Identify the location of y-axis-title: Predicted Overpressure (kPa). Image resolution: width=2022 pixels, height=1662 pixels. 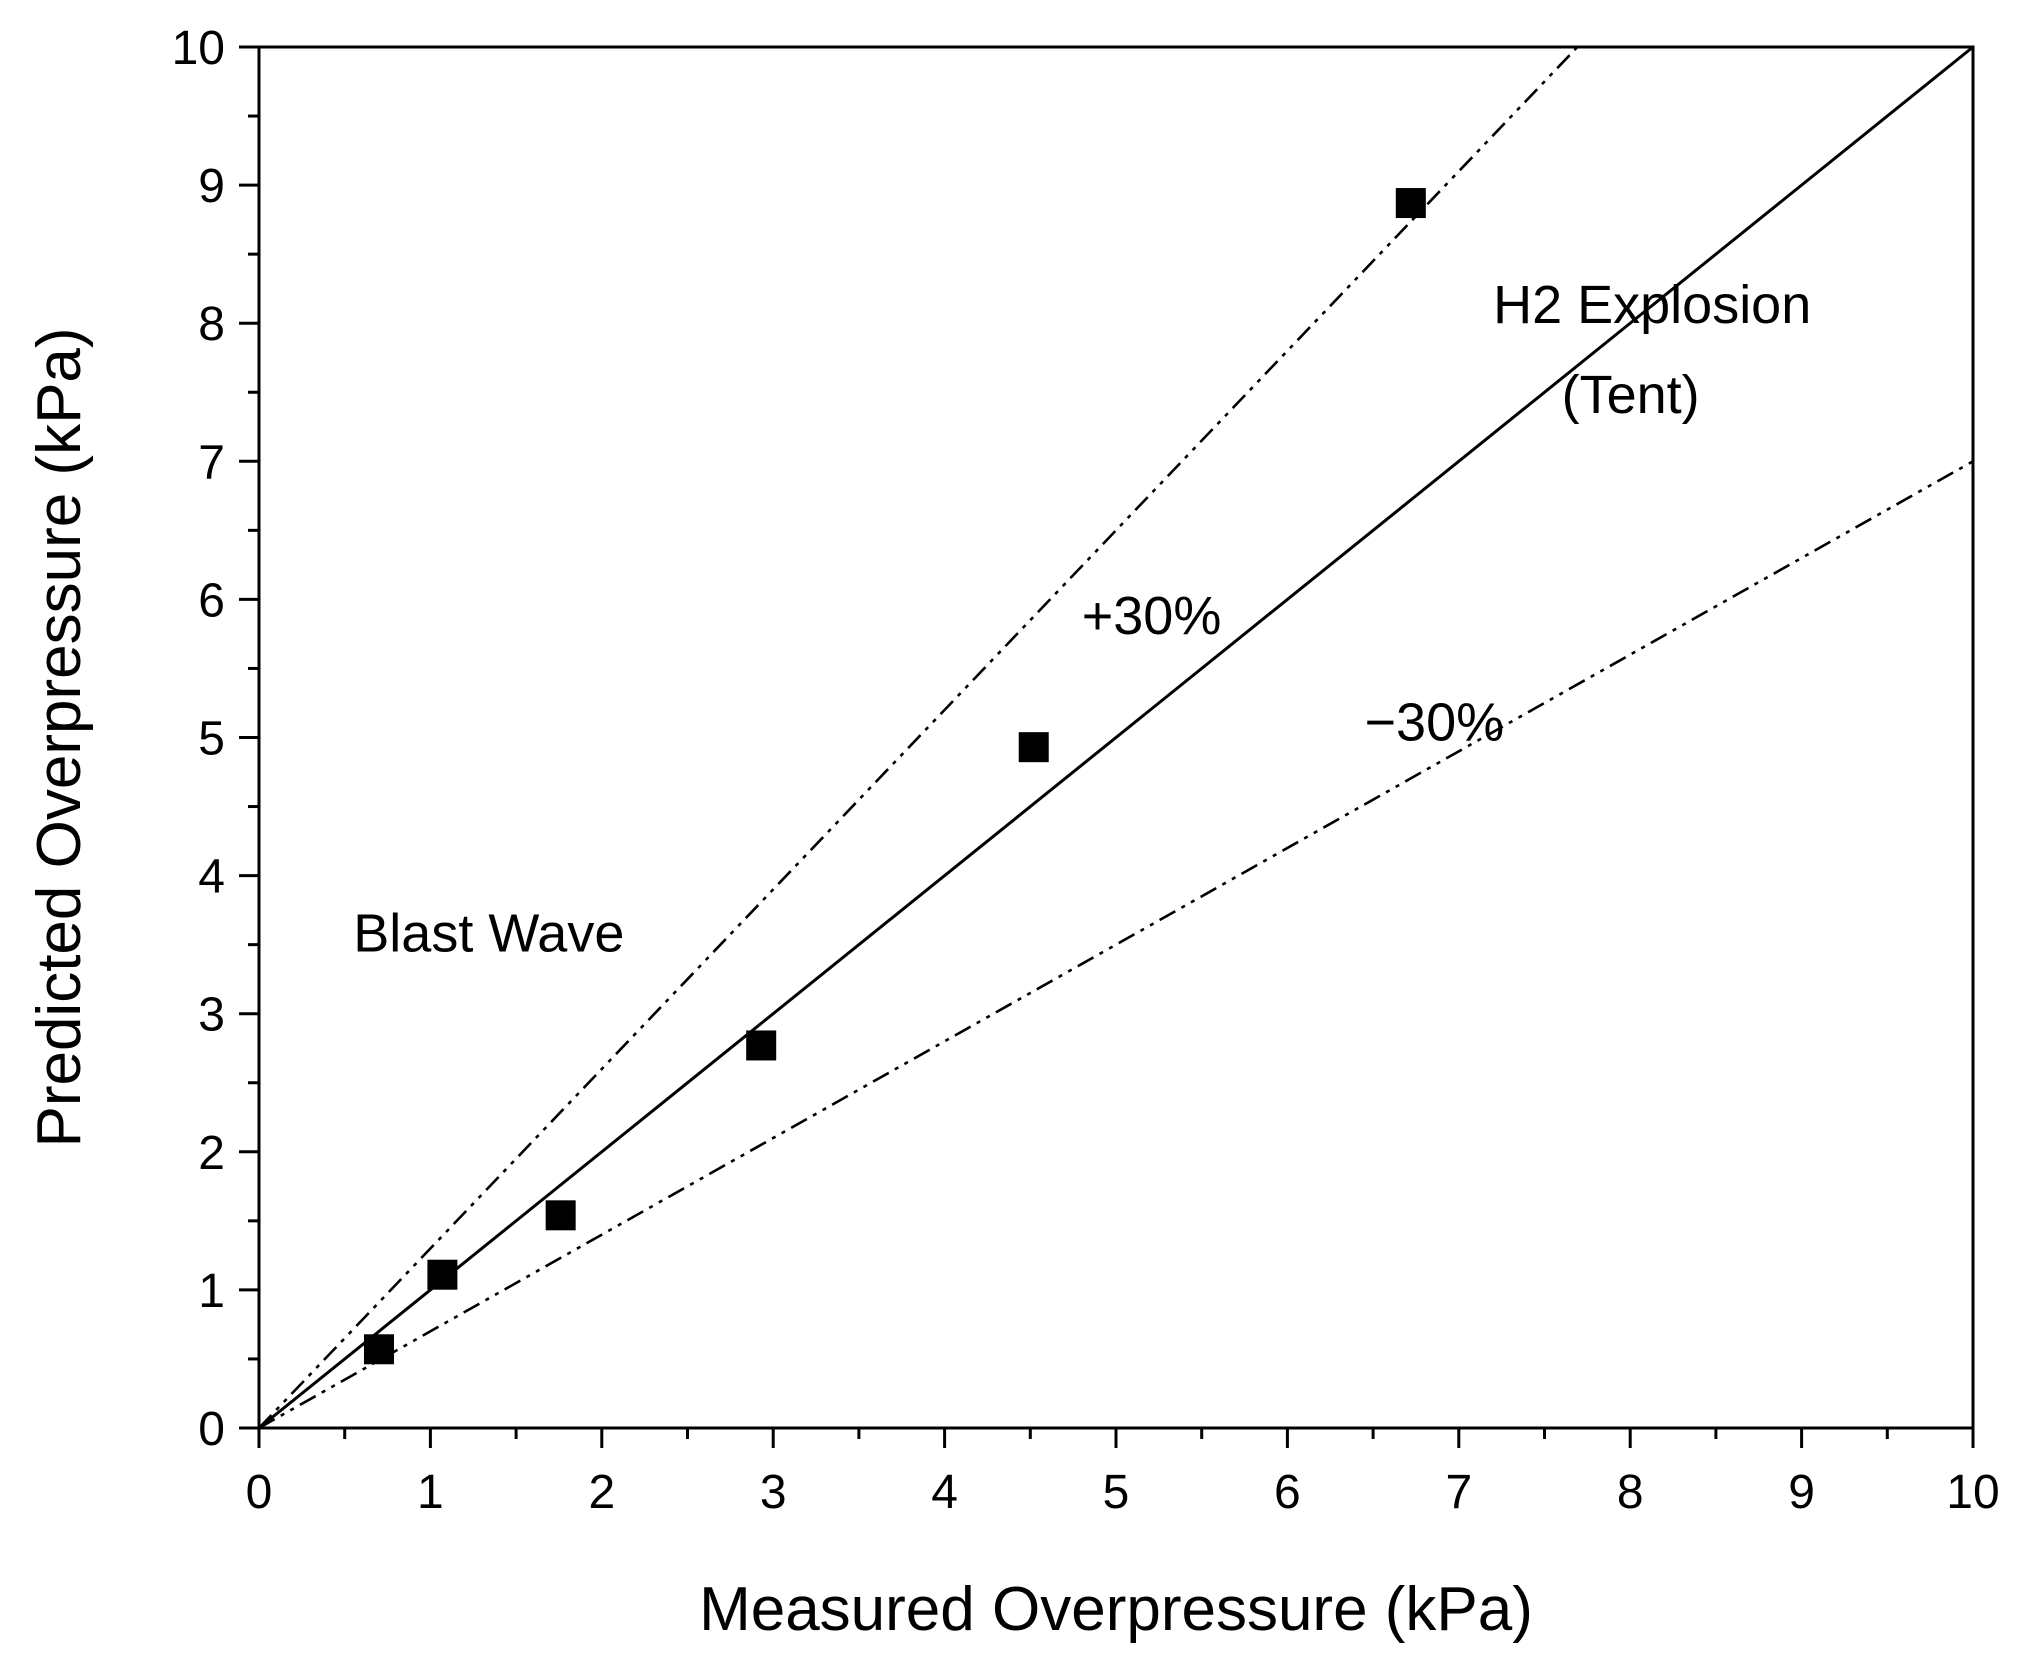
(59, 737).